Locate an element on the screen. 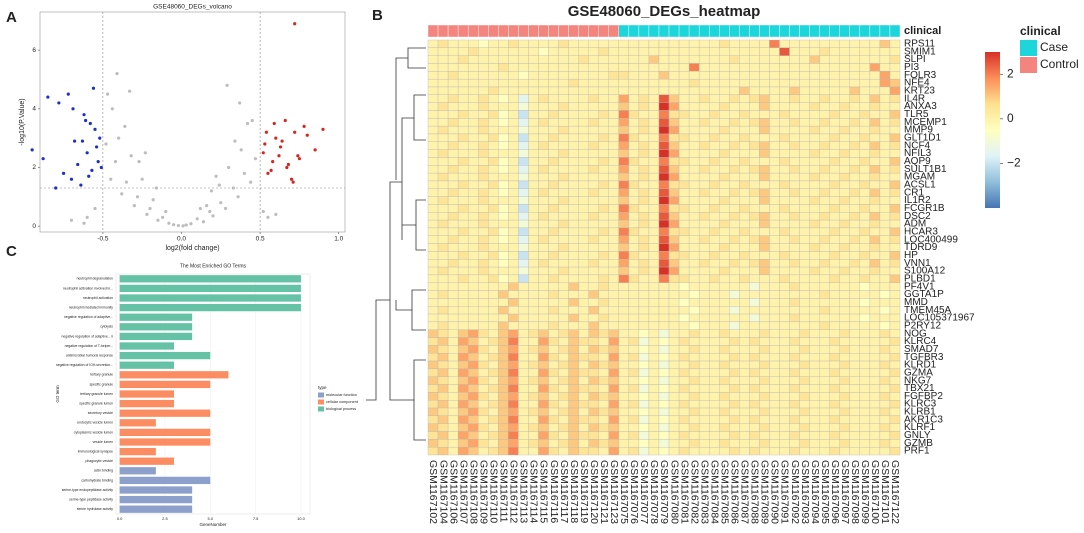 This screenshot has width=1084, height=533. legend-label: molecular function is located at coordinates (341, 395).